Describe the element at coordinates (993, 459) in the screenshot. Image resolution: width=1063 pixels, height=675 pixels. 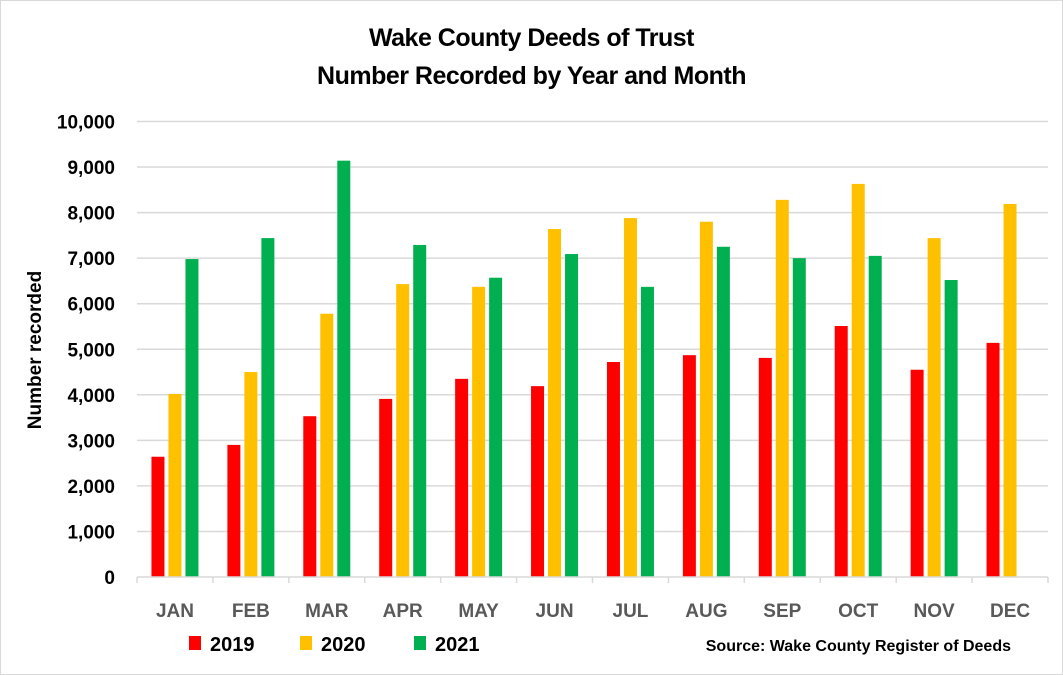
I see `bar-2019-dec` at that location.